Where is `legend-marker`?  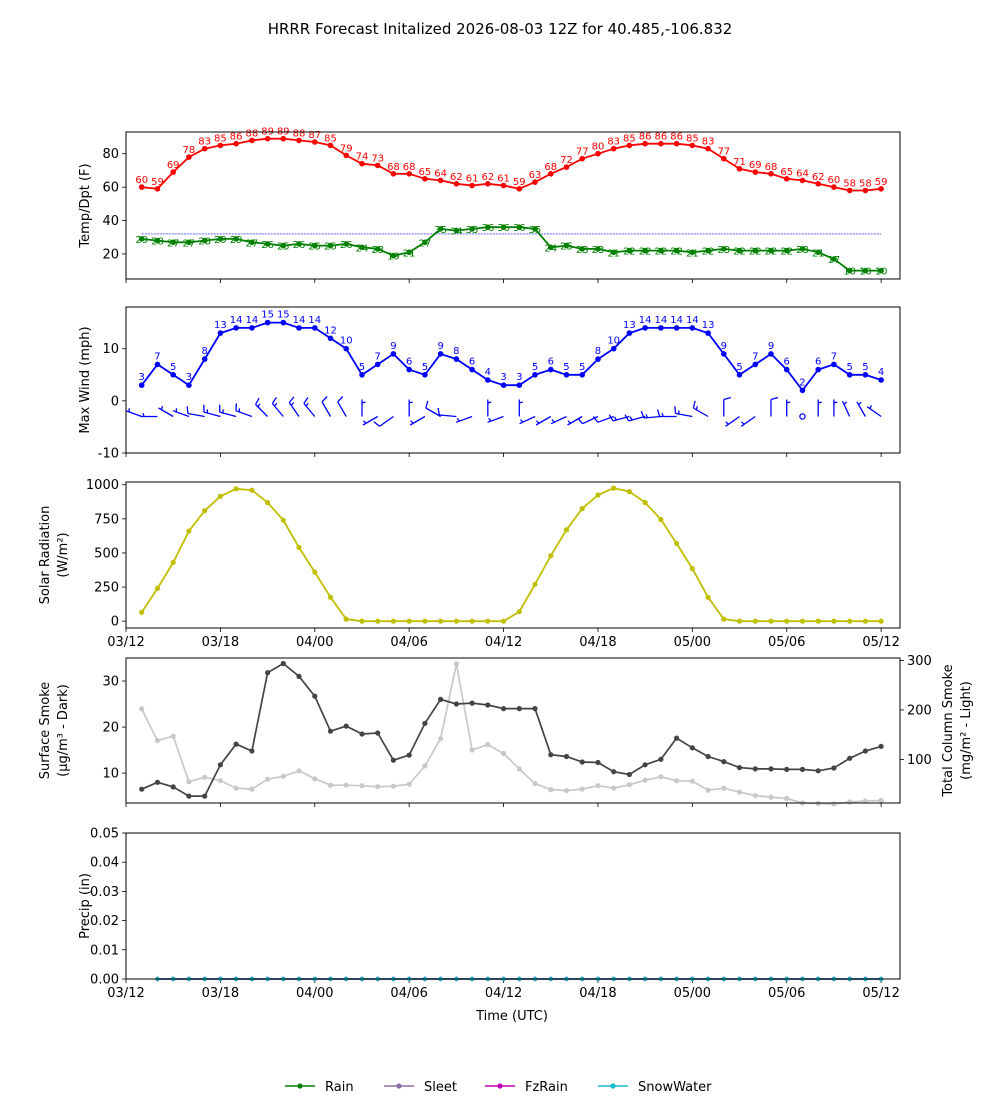
legend-marker is located at coordinates (613, 1086).